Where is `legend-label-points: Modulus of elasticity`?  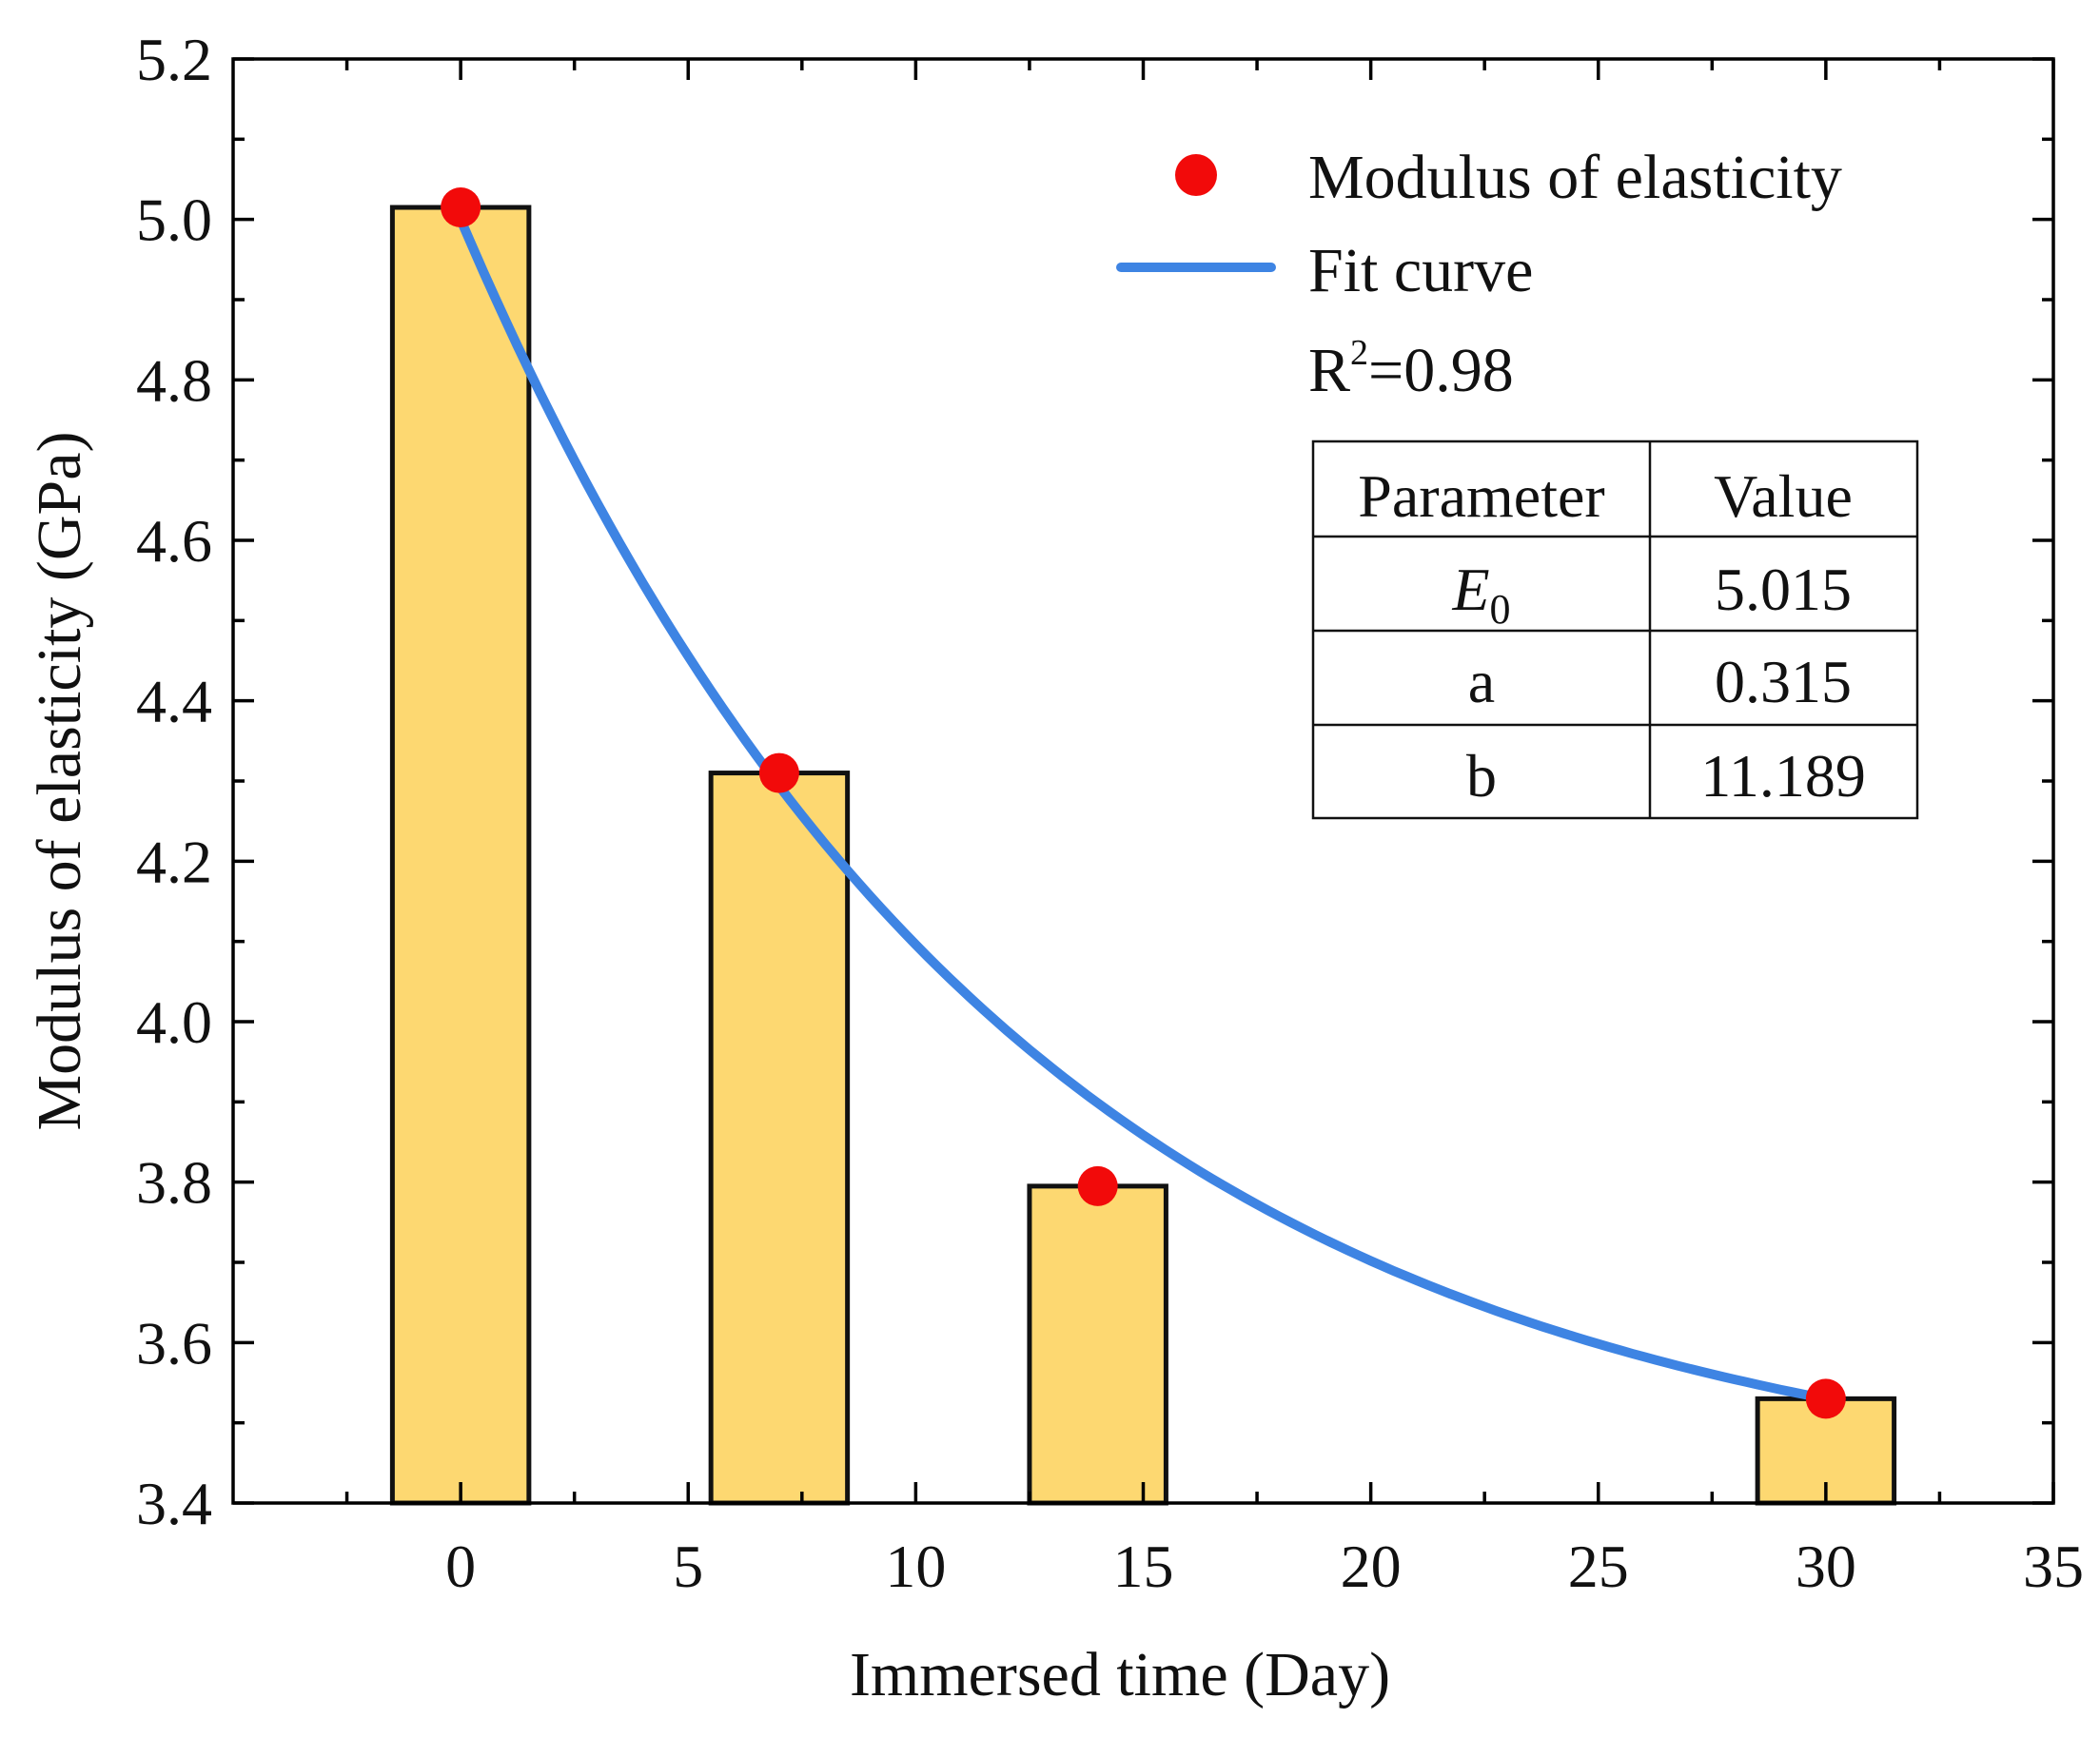 legend-label-points: Modulus of elasticity is located at coordinates (1575, 177).